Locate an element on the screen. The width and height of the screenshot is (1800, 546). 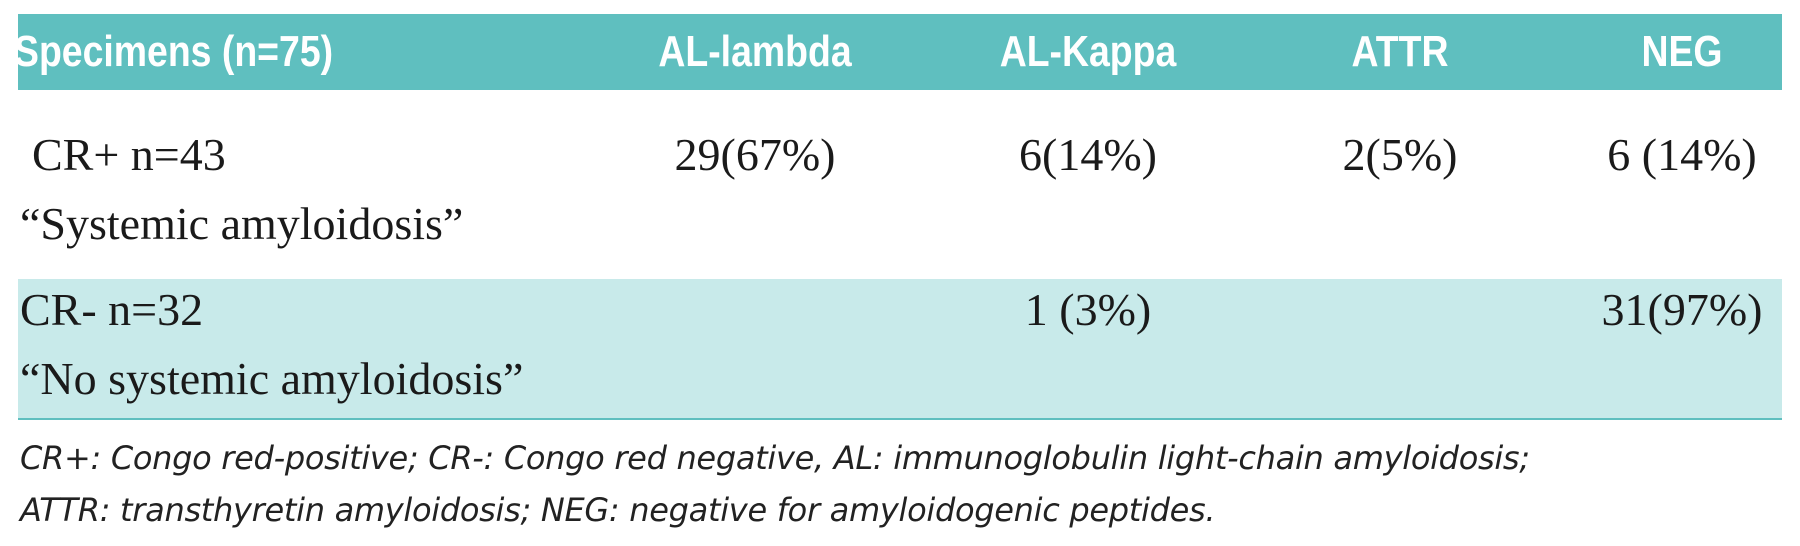
row-label: CR- n=32 is located at coordinates (112, 309).